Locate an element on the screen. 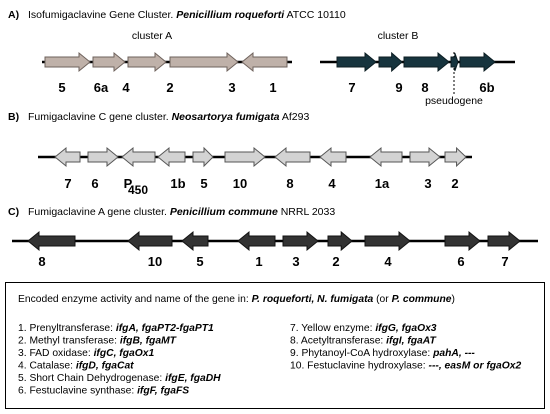 The width and height of the screenshot is (550, 414). enzyme: 5. Short Chain Dehydrogenase: is located at coordinates (90, 378).